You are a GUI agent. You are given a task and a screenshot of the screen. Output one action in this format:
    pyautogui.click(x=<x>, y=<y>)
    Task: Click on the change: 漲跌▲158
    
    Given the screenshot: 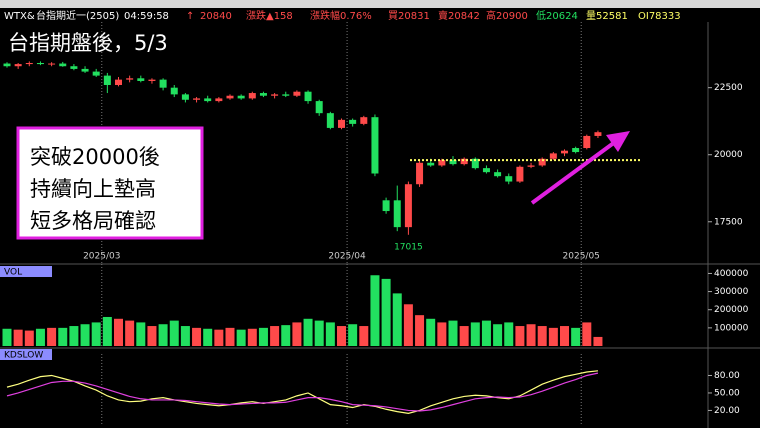 What is the action you would take?
    pyautogui.click(x=269, y=15)
    